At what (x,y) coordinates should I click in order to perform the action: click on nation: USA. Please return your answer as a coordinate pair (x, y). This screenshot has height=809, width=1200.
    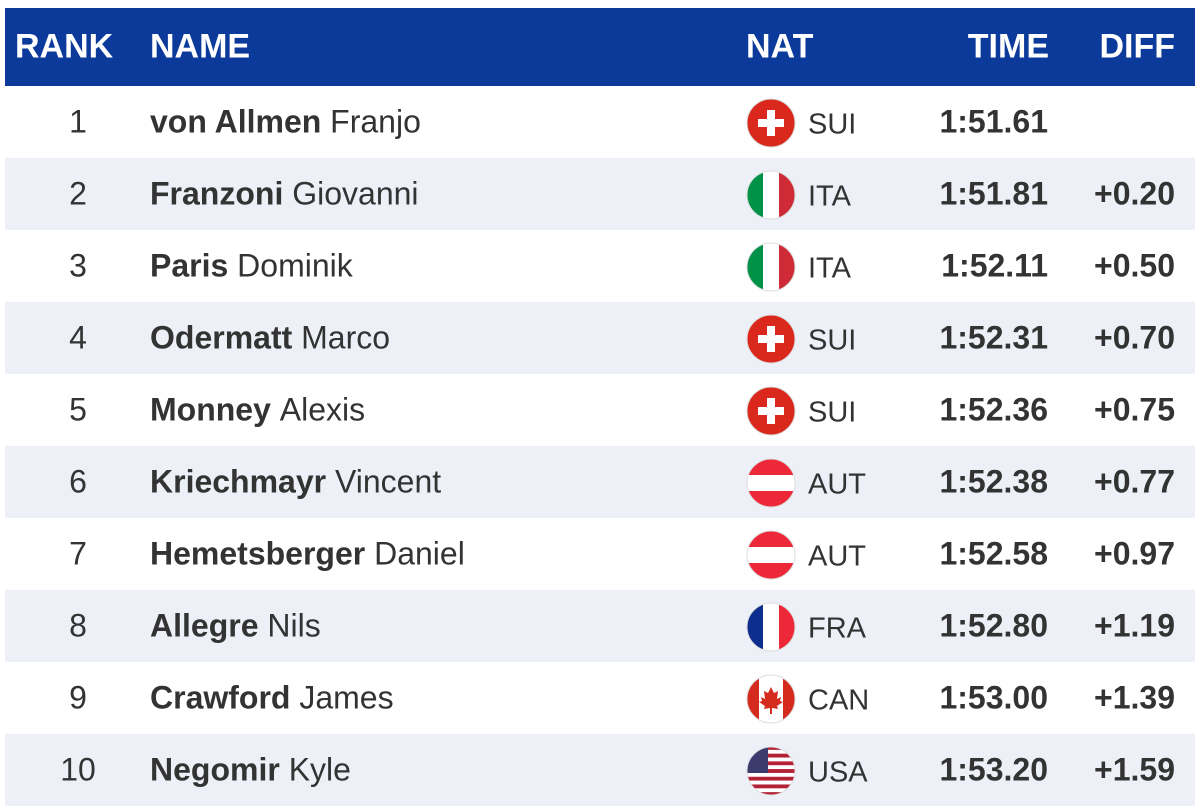
    Looking at the image, I should click on (838, 772).